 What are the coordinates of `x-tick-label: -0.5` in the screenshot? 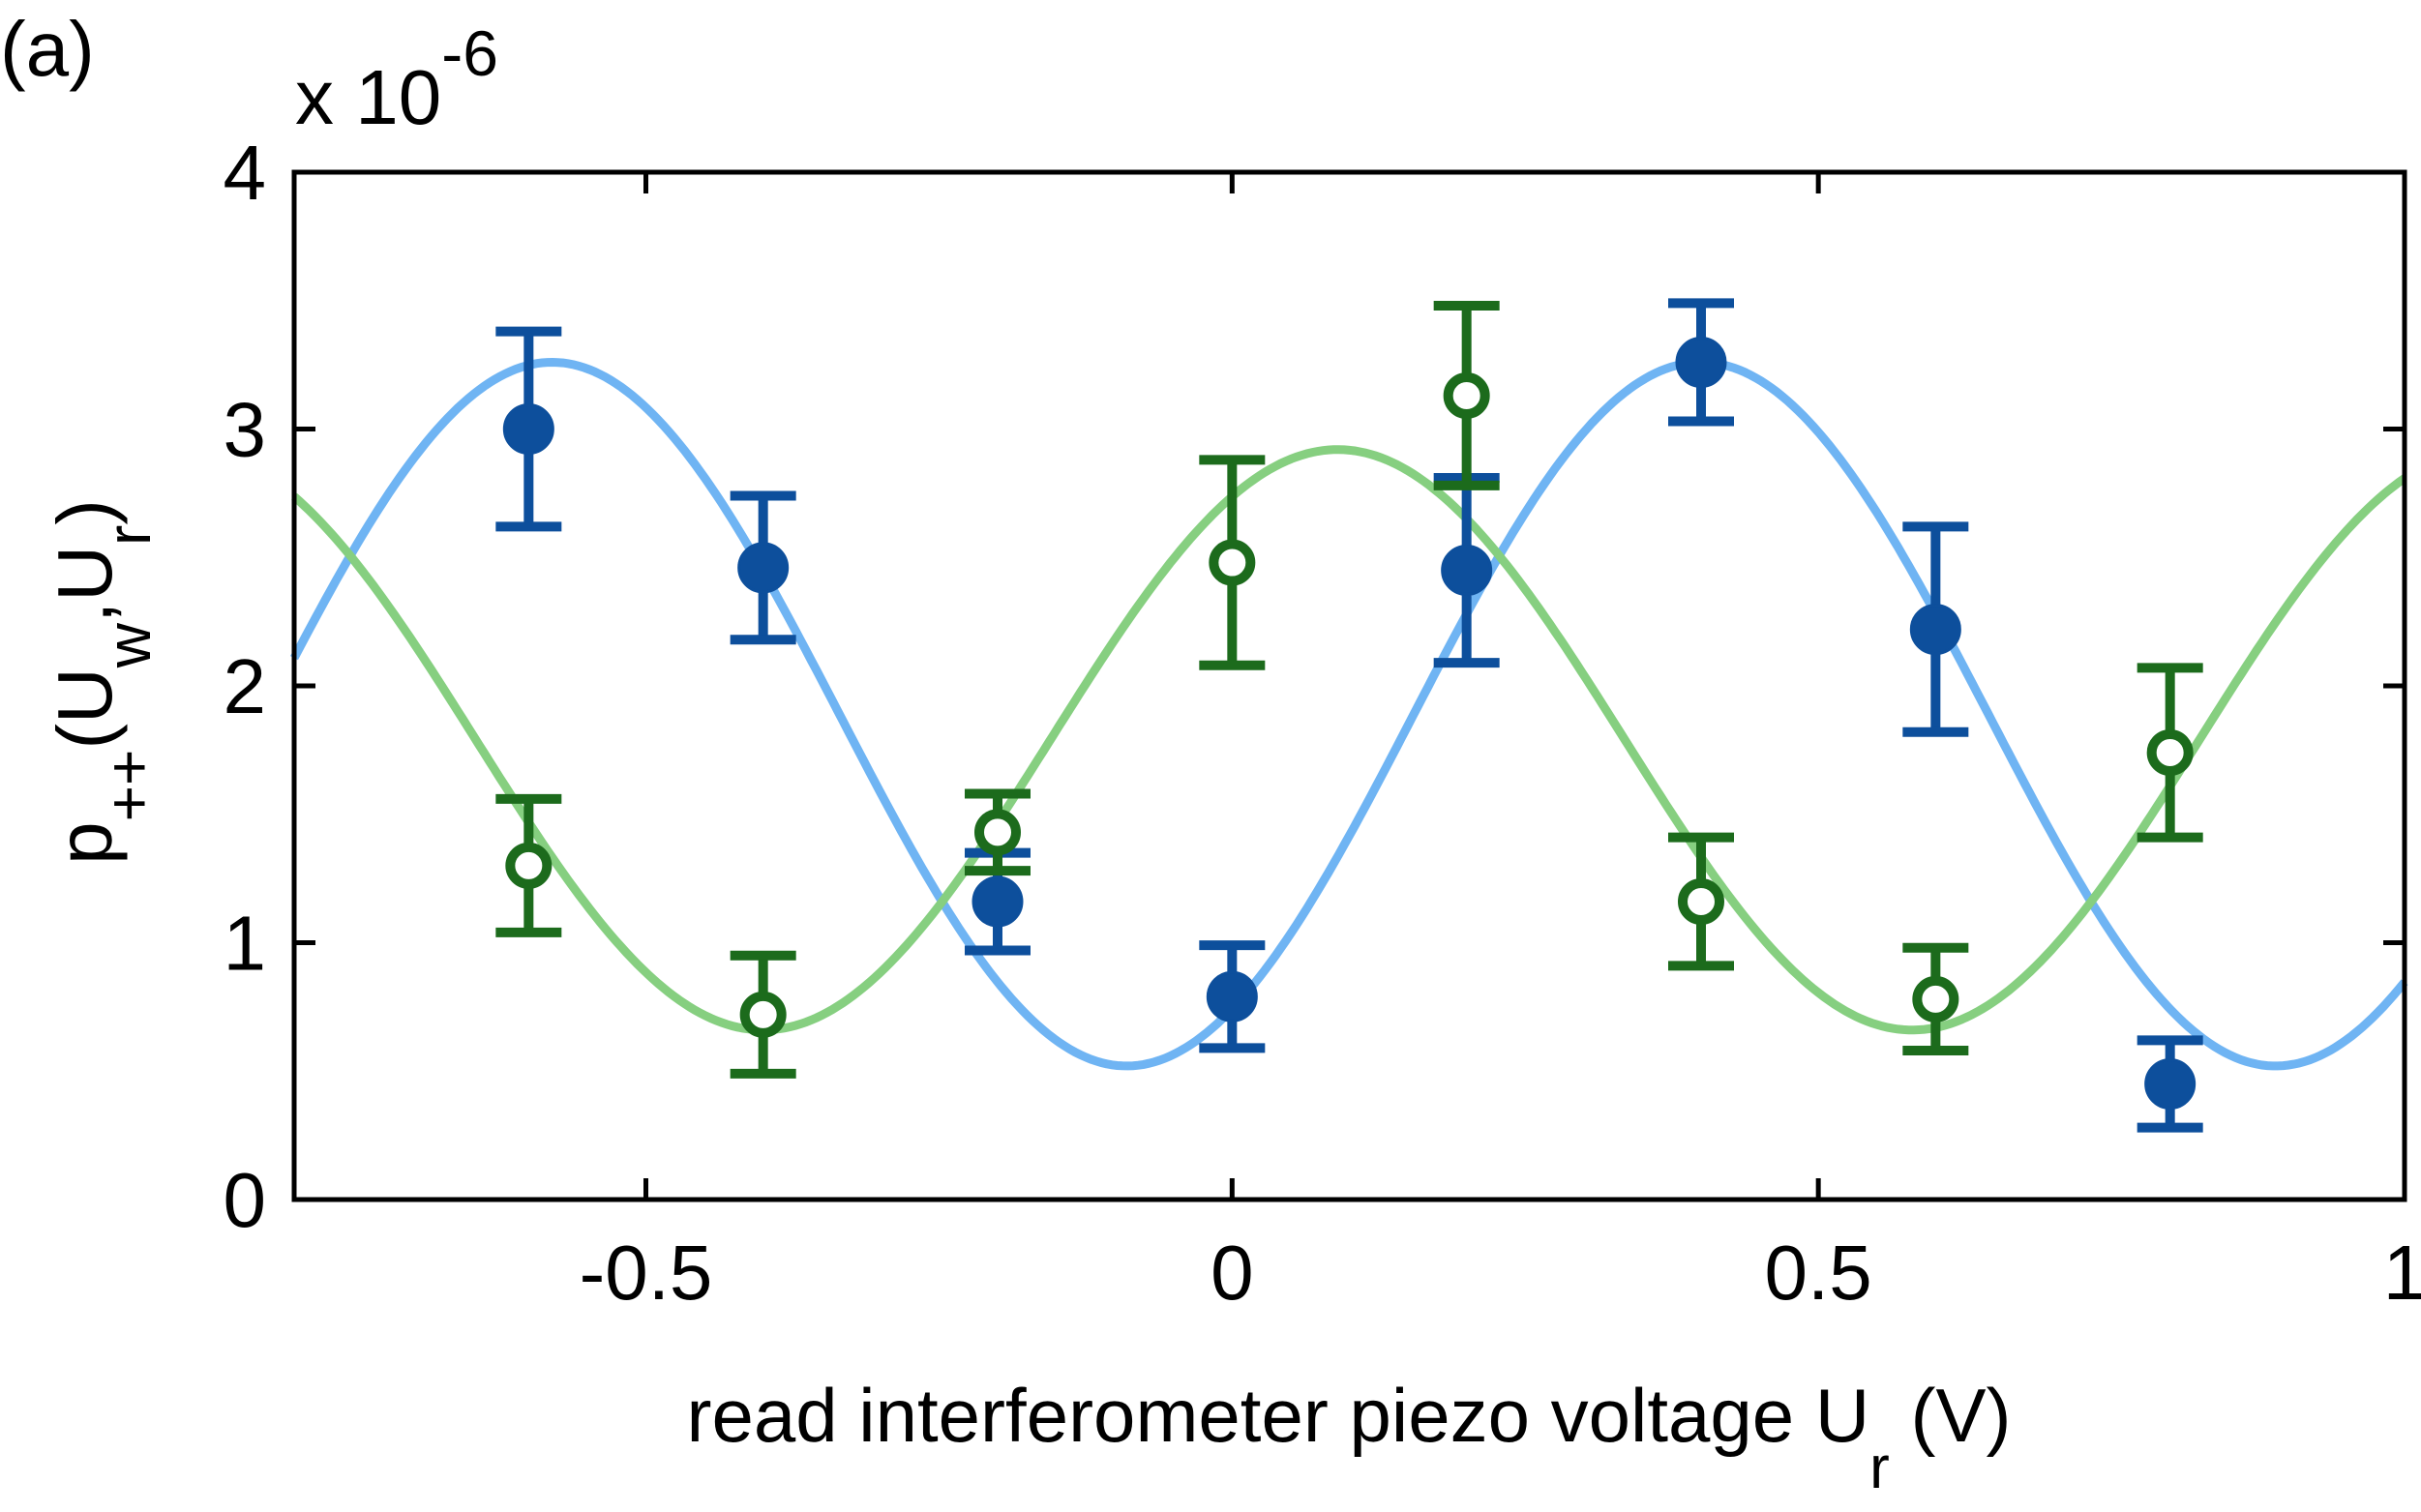 It's located at (646, 1273).